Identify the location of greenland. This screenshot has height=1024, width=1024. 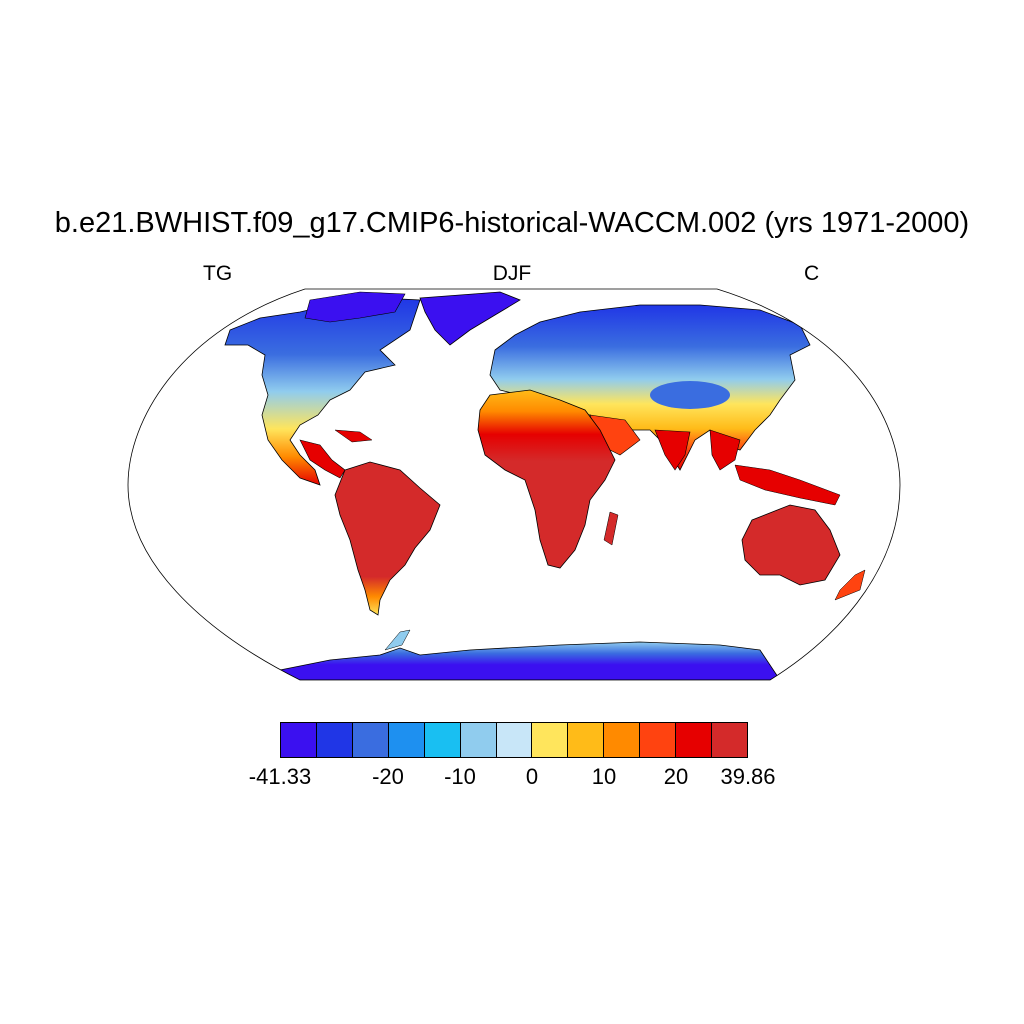
(470, 318).